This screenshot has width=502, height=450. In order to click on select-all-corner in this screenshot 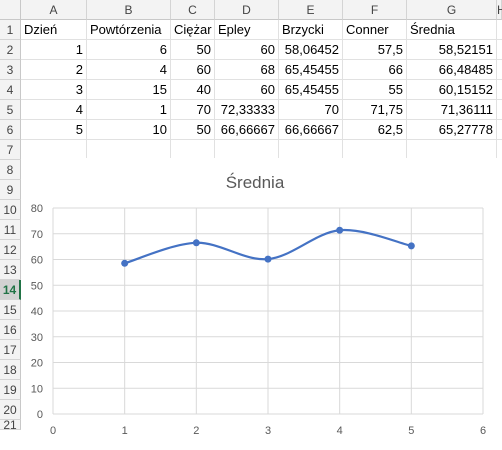, I will do `click(10, 10)`.